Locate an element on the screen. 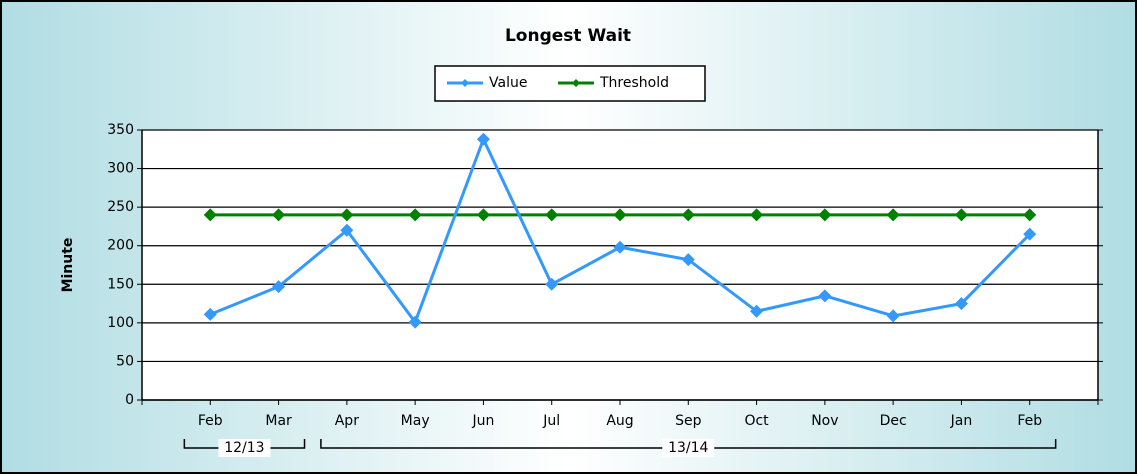 This screenshot has height=474, width=1137. y-tick-label: 350 is located at coordinates (120, 130).